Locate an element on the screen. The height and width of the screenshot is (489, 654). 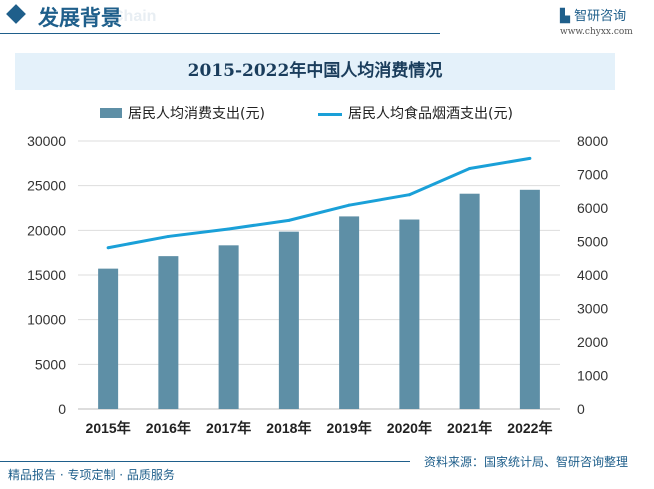
right-tick-label: 3000 is located at coordinates (592, 309).